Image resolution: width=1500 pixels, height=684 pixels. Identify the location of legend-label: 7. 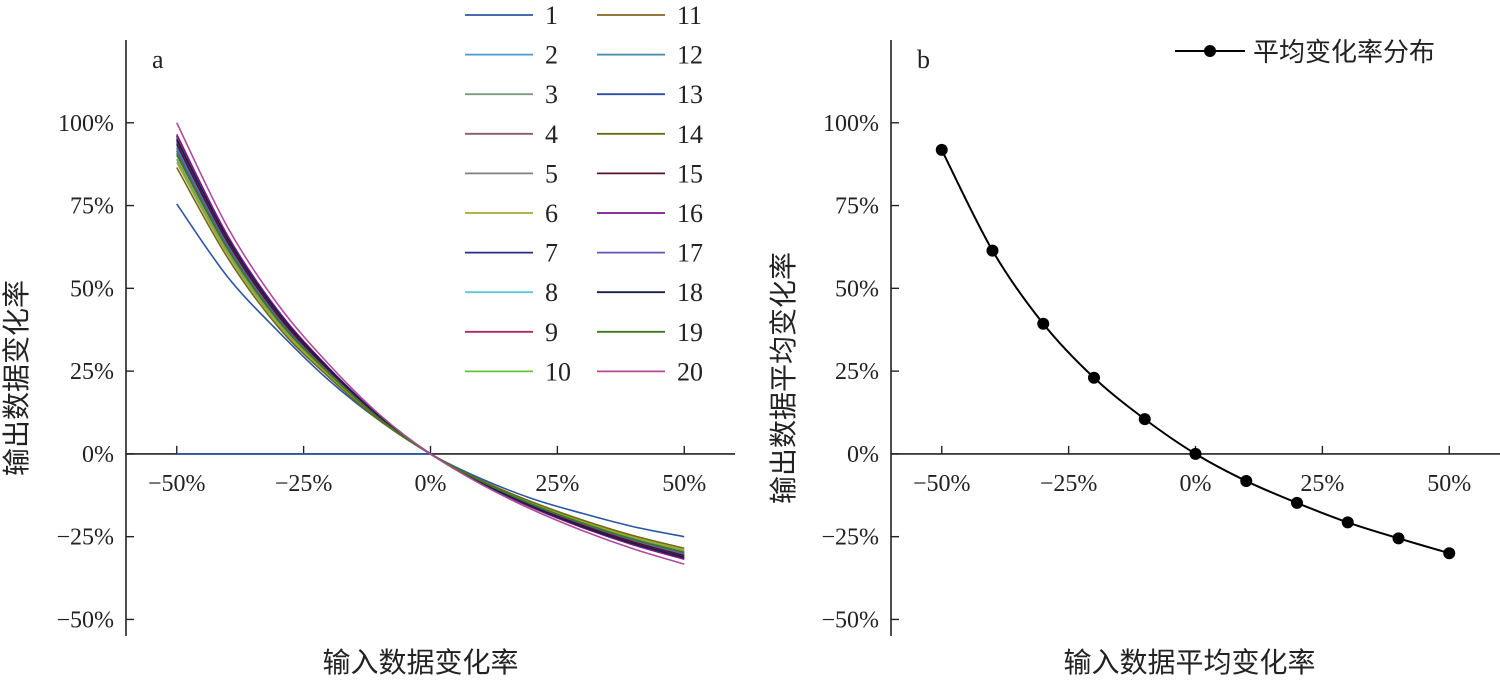
(551, 253).